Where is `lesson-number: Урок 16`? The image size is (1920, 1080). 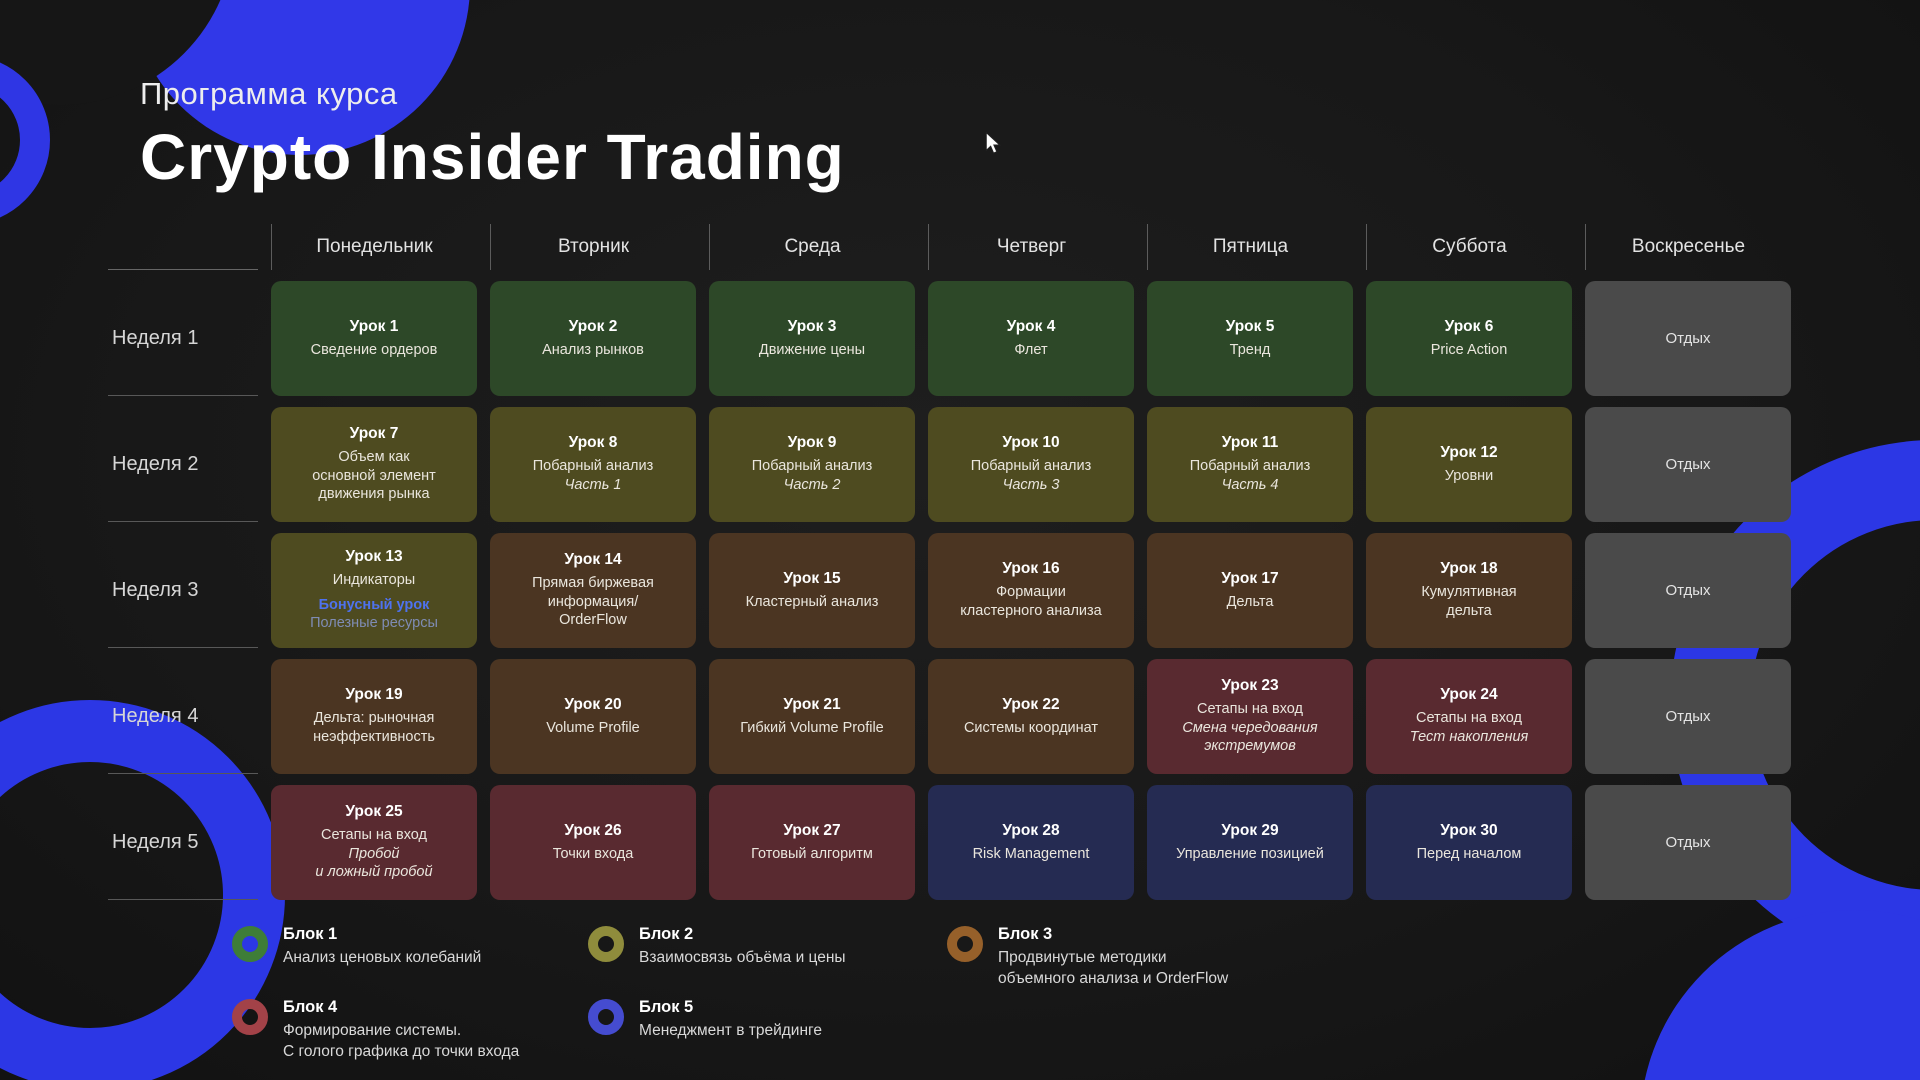
lesson-number: Урок 16 is located at coordinates (1031, 569).